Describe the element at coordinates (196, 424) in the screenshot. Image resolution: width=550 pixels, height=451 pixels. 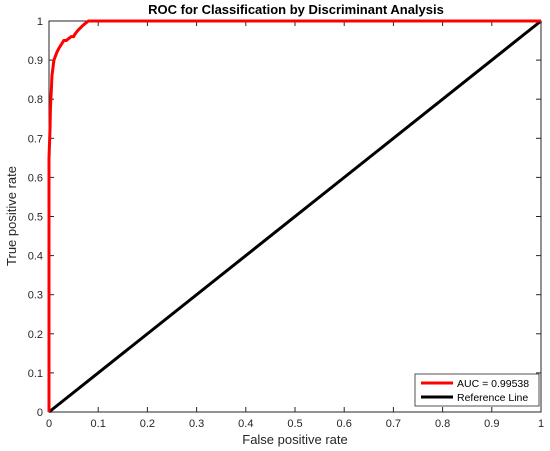
I see `x-tick-label: 0.3` at that location.